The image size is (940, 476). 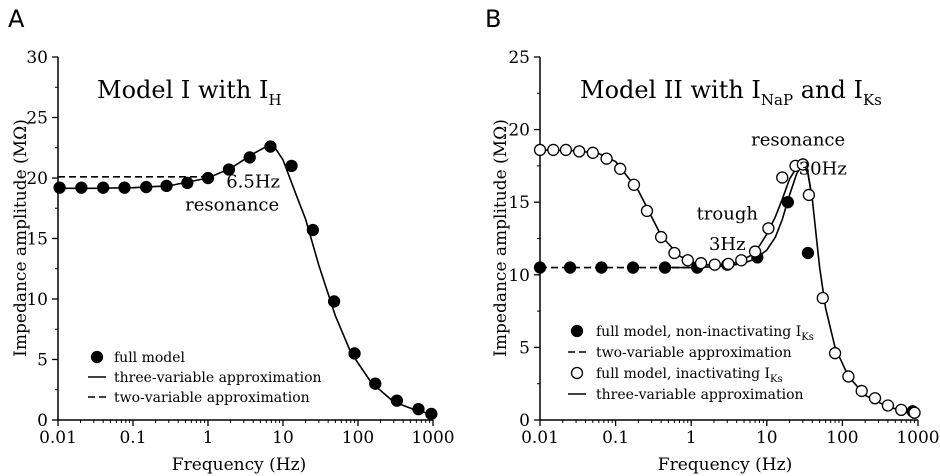 What do you see at coordinates (777, 100) in the screenshot?
I see `plot-title-b-sub1: NaP` at bounding box center [777, 100].